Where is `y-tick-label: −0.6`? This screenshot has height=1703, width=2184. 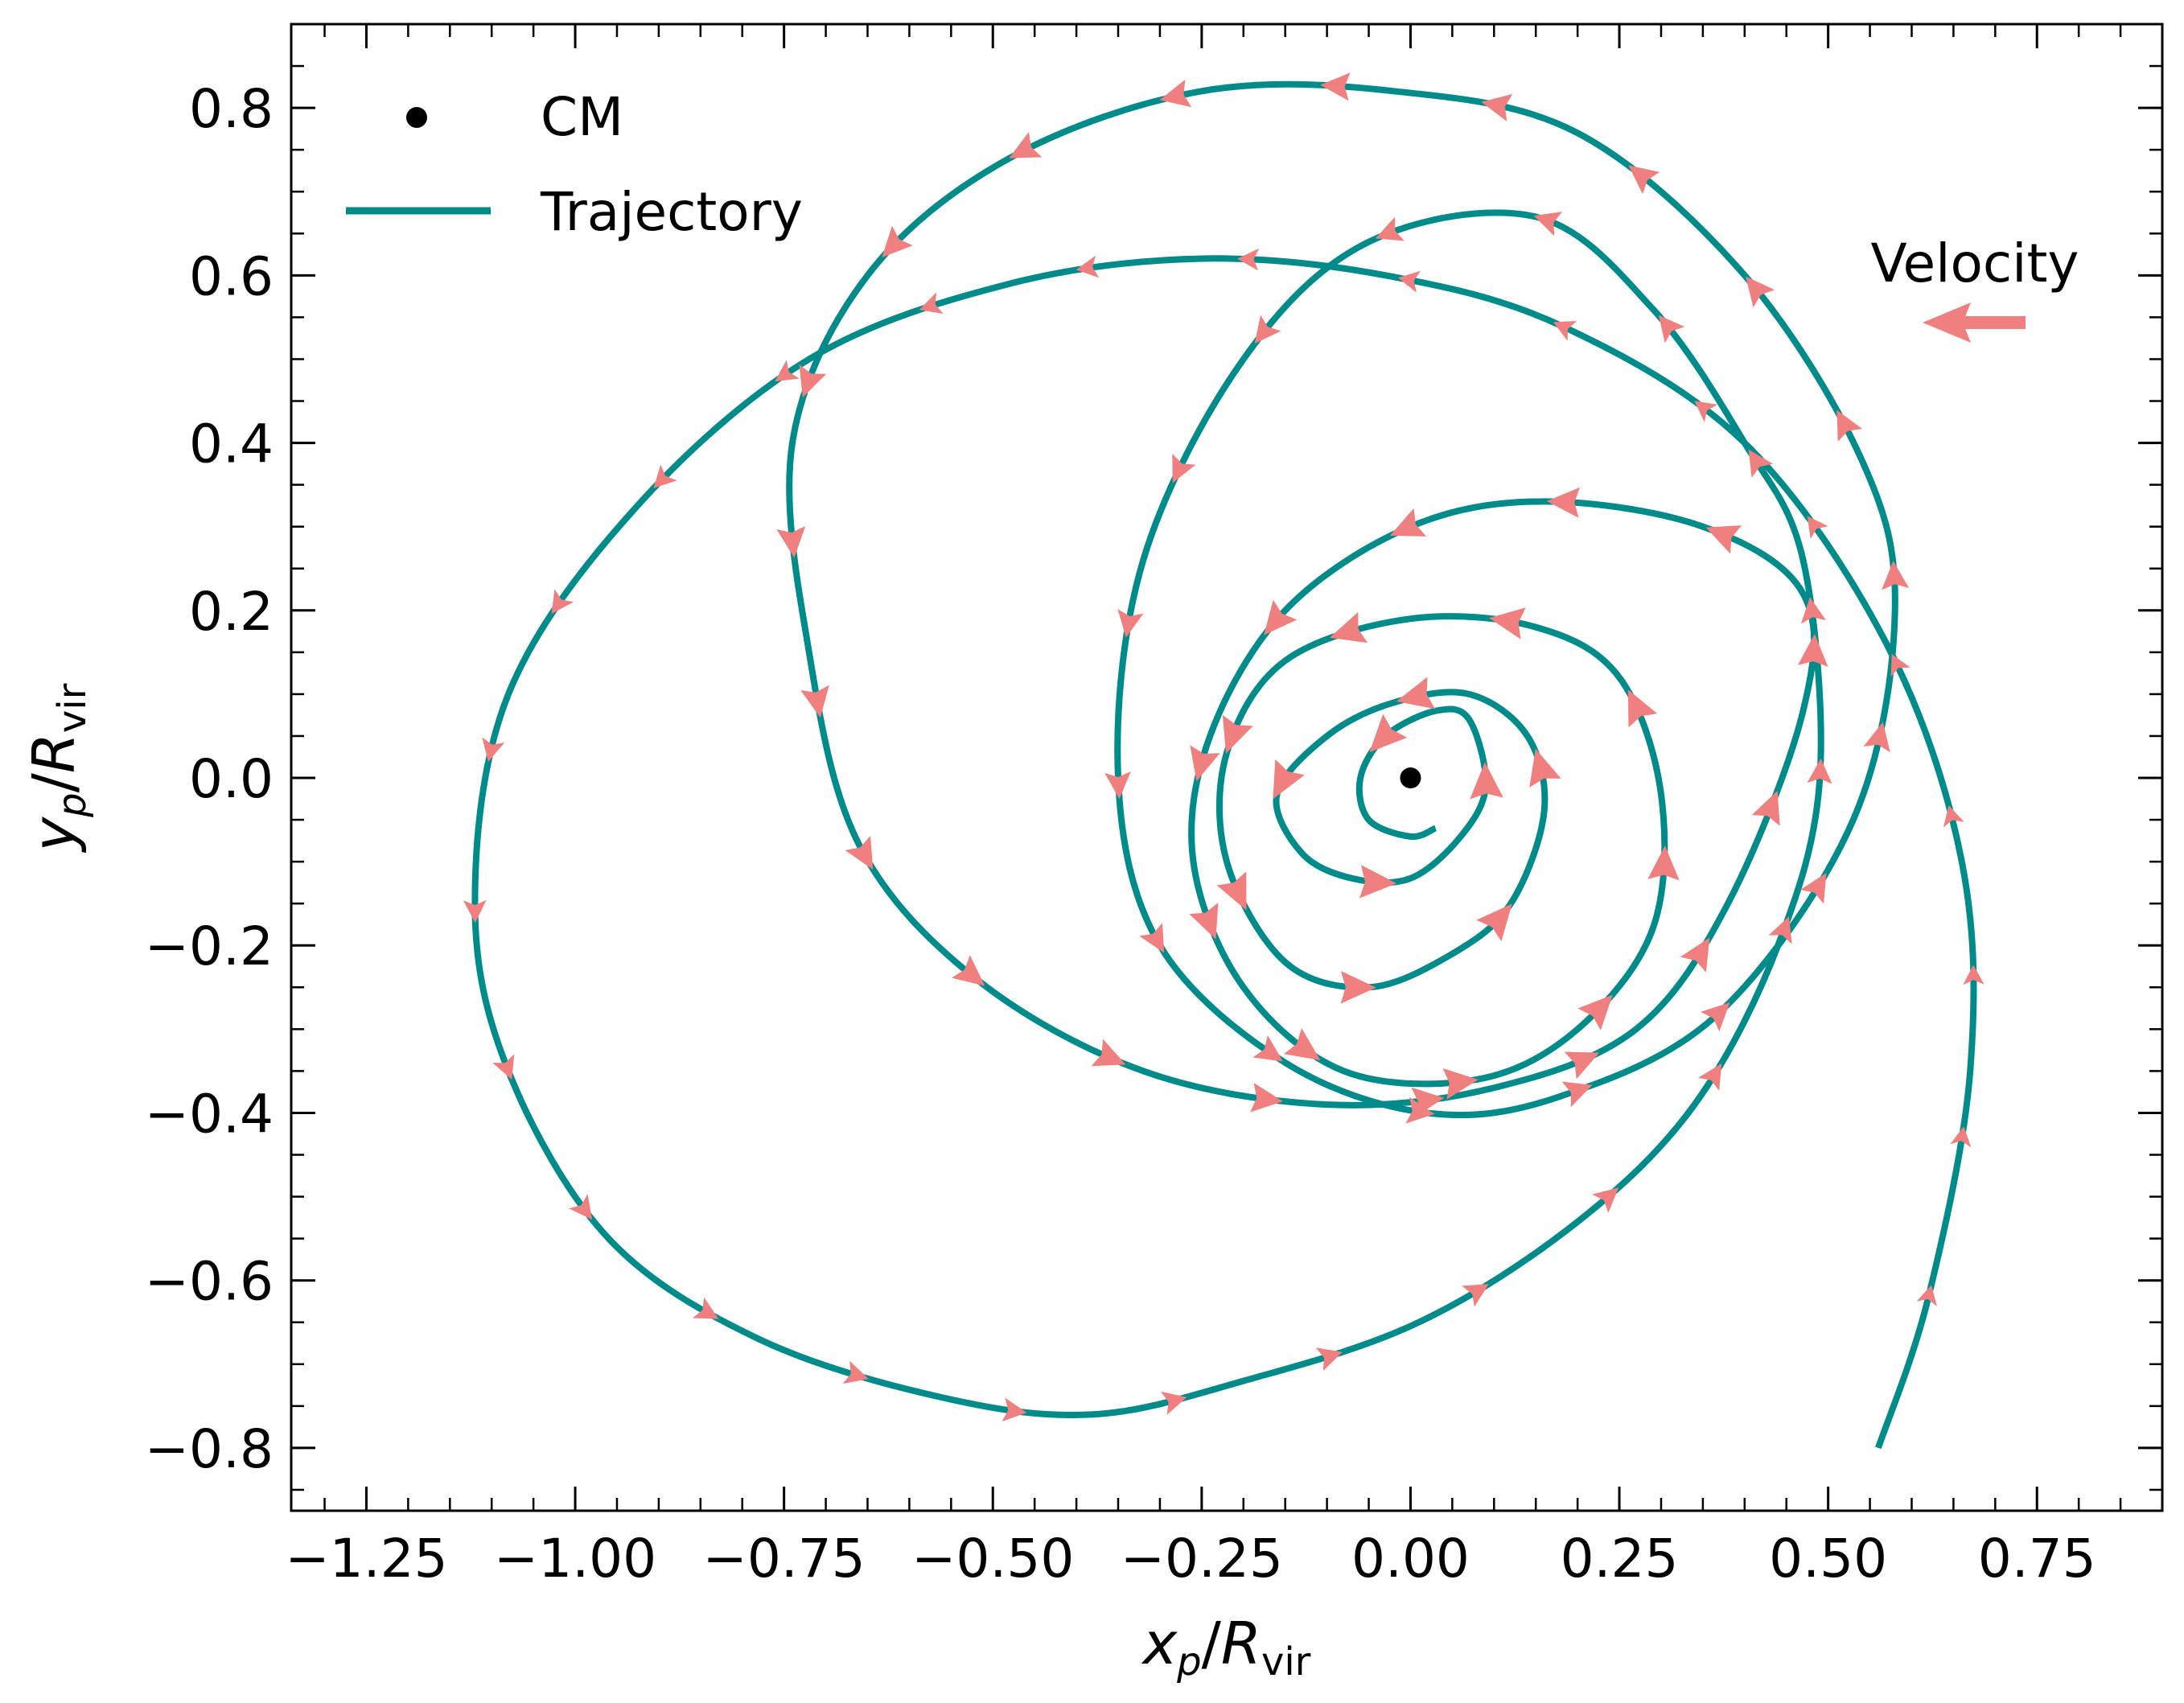
y-tick-label: −0.6 is located at coordinates (210, 1282).